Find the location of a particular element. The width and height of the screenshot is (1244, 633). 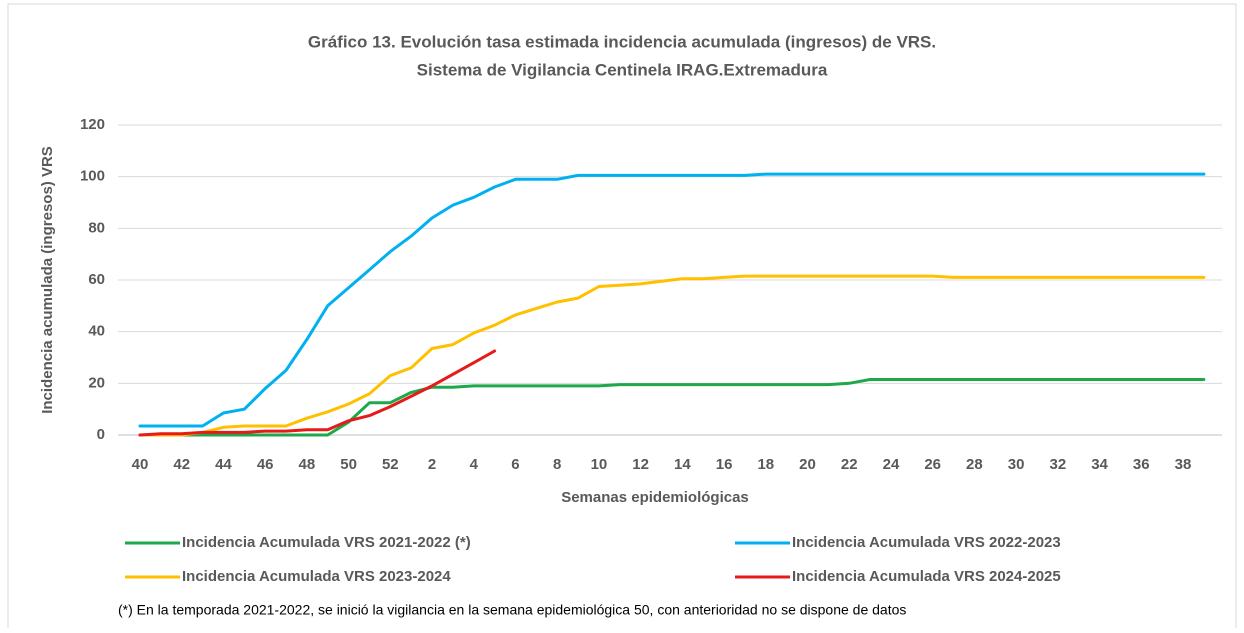

x-tick-label: 24 is located at coordinates (891, 464).